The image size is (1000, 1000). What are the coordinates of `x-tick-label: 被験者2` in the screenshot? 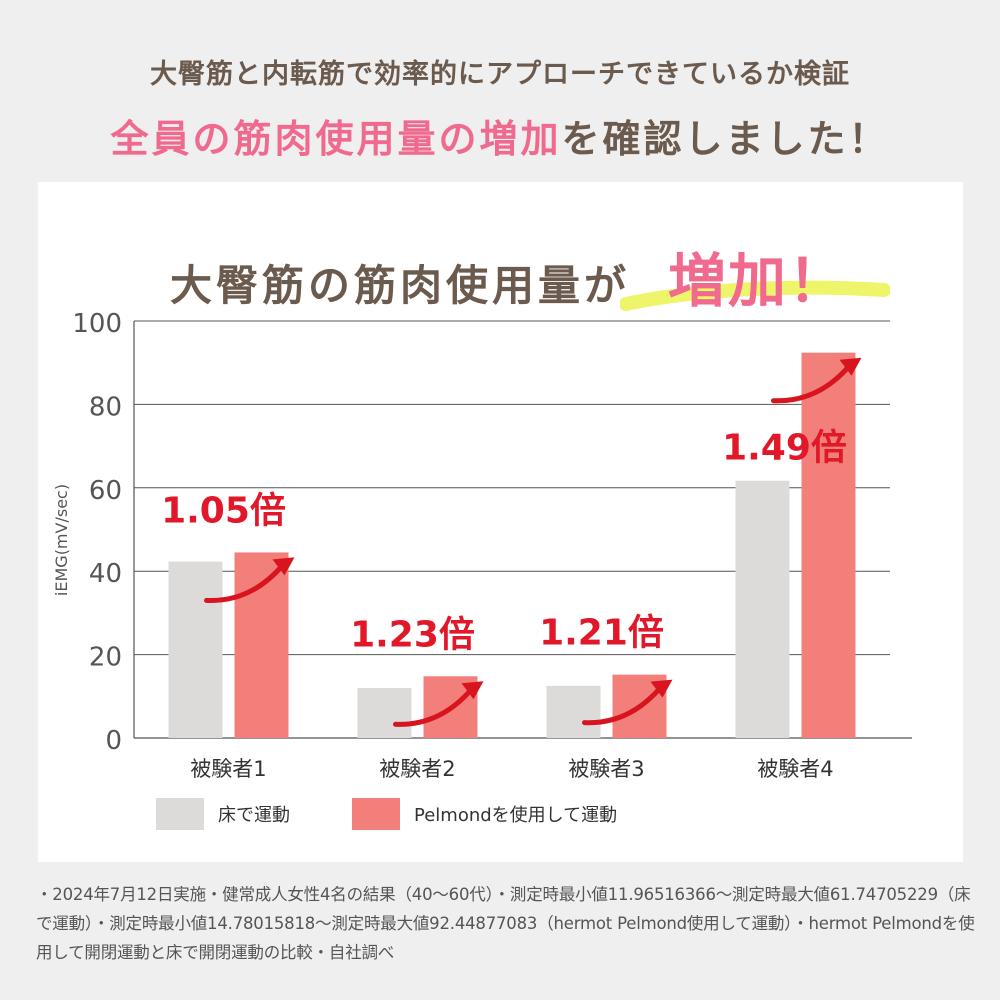 It's located at (417, 769).